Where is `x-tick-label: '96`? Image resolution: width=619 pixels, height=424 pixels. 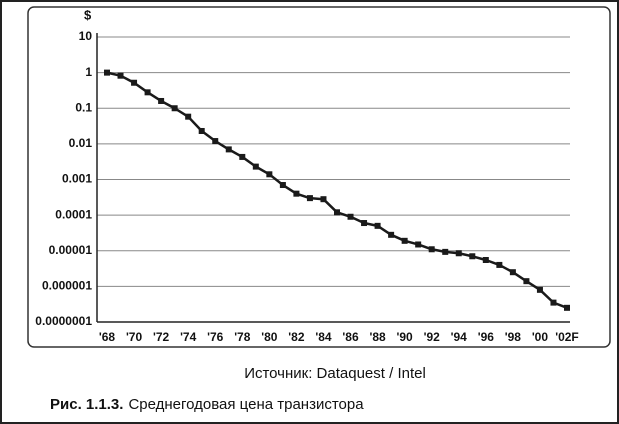
x-tick-label: '96 is located at coordinates (486, 337).